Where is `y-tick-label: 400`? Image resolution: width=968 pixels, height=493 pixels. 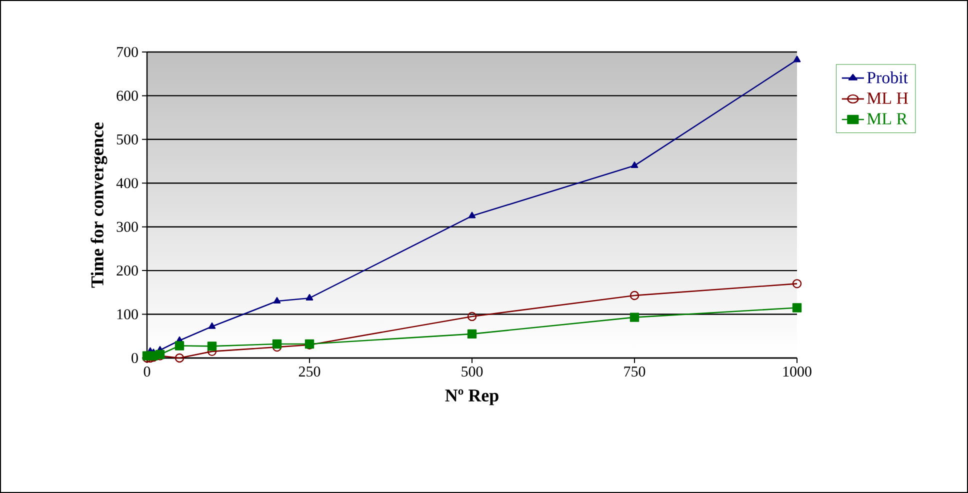
y-tick-label: 400 is located at coordinates (127, 183).